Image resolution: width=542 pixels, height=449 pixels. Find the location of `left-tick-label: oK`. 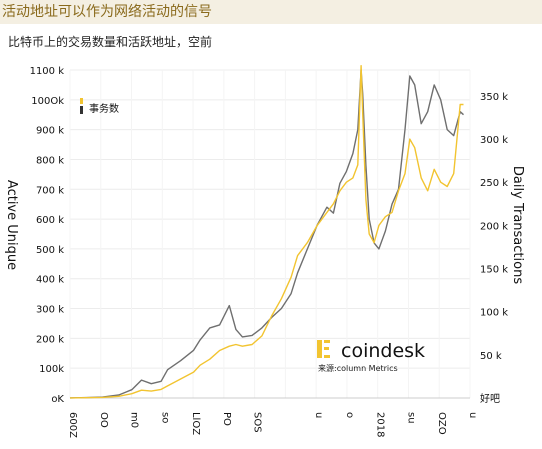

left-tick-label: oK is located at coordinates (57, 399).